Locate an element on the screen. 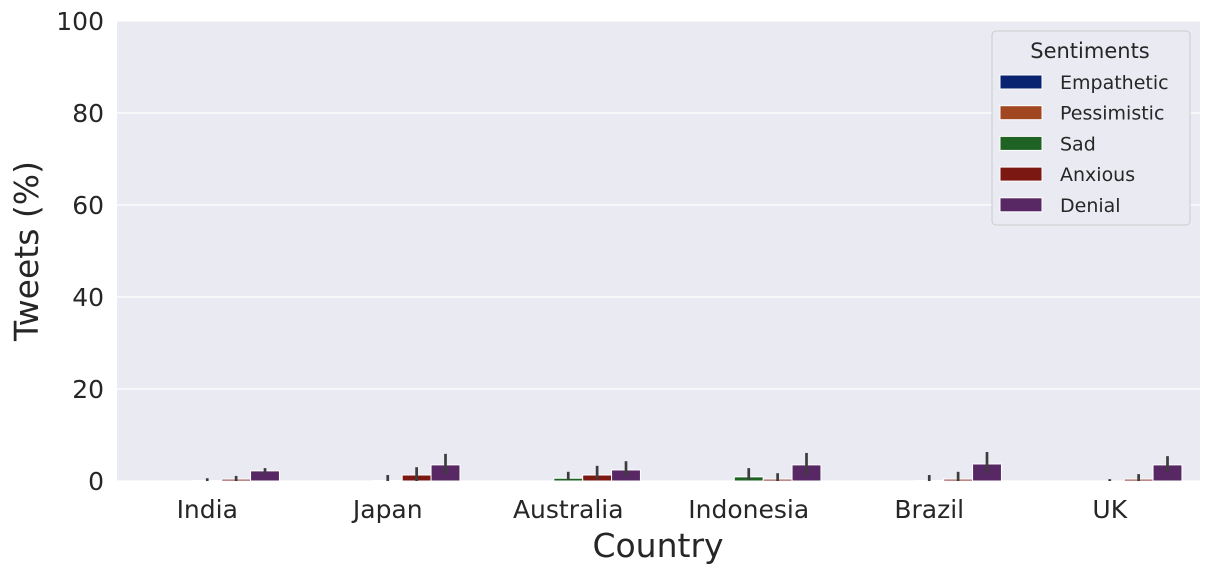 The width and height of the screenshot is (1210, 577). y-tick-label: 60 is located at coordinates (88, 205).